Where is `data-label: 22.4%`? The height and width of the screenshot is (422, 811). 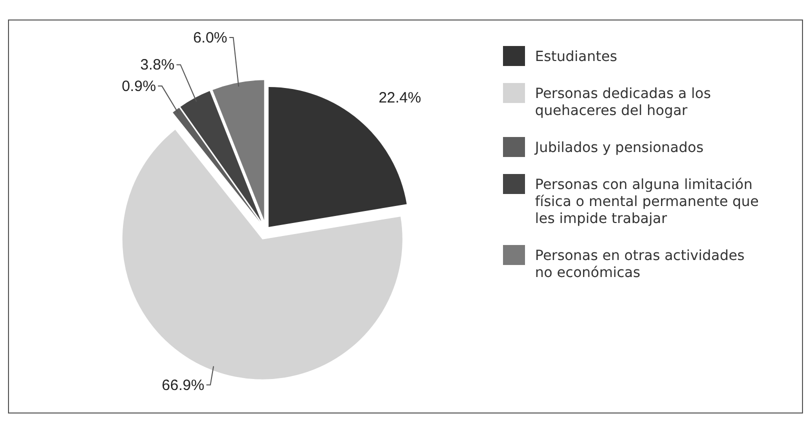 data-label: 22.4% is located at coordinates (400, 97).